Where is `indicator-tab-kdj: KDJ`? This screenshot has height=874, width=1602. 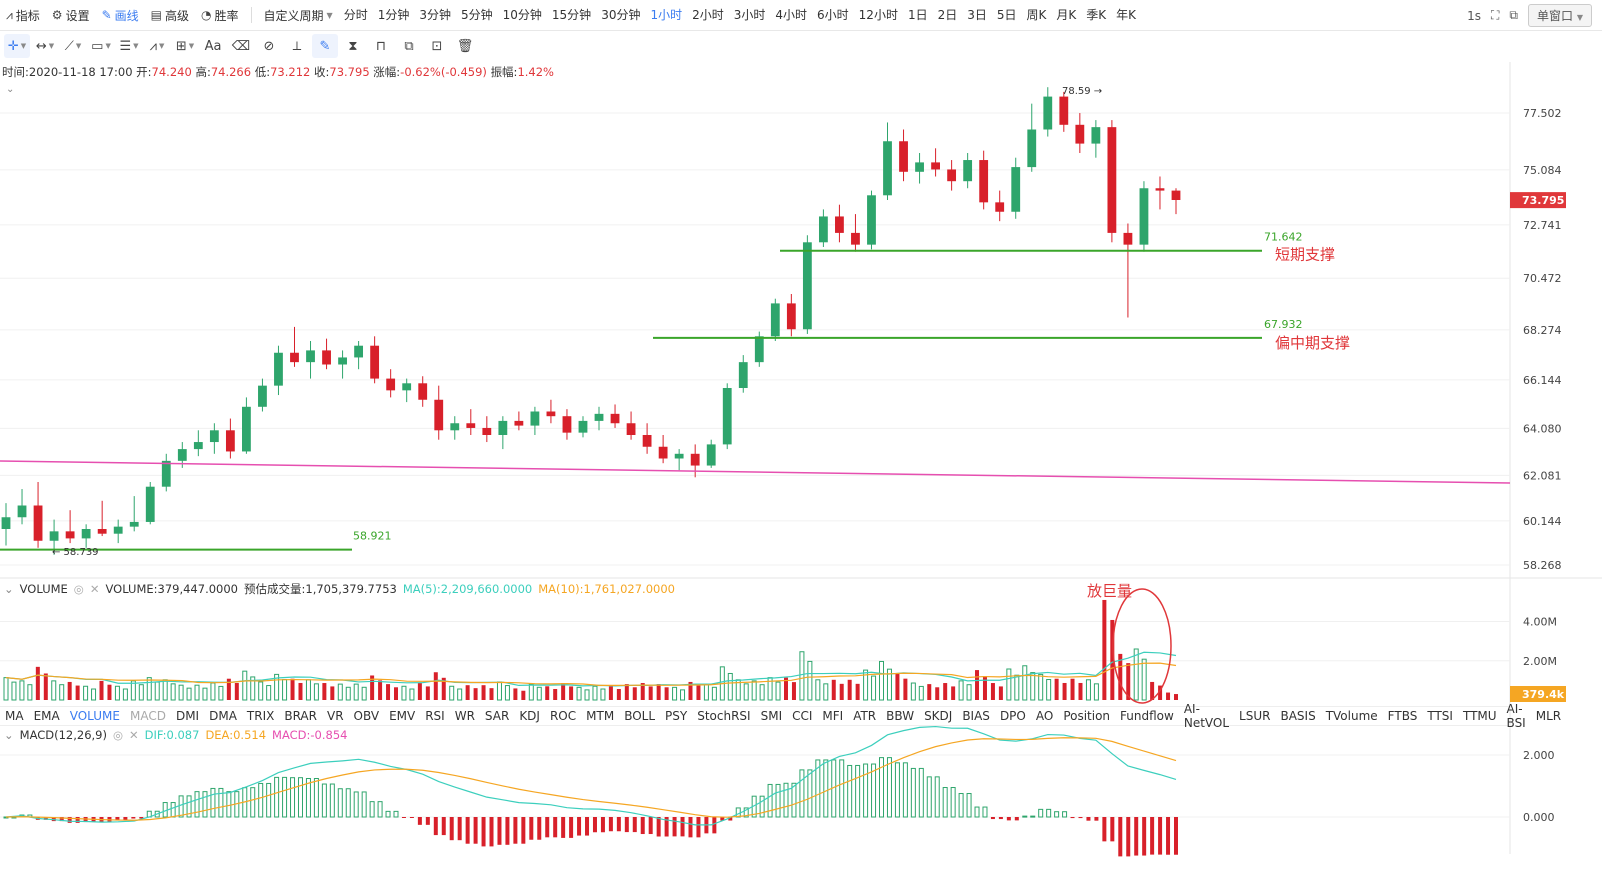 indicator-tab-kdj: KDJ is located at coordinates (529, 716).